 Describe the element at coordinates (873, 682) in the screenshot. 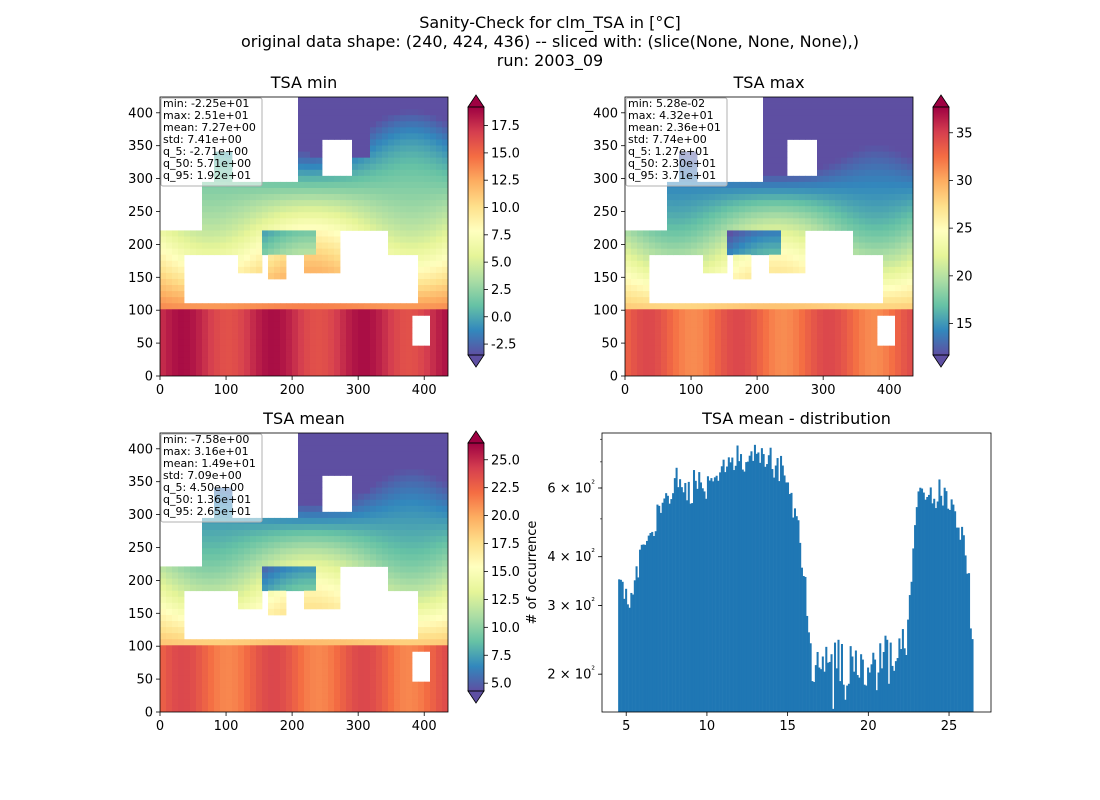

I see `histogram-bar` at that location.